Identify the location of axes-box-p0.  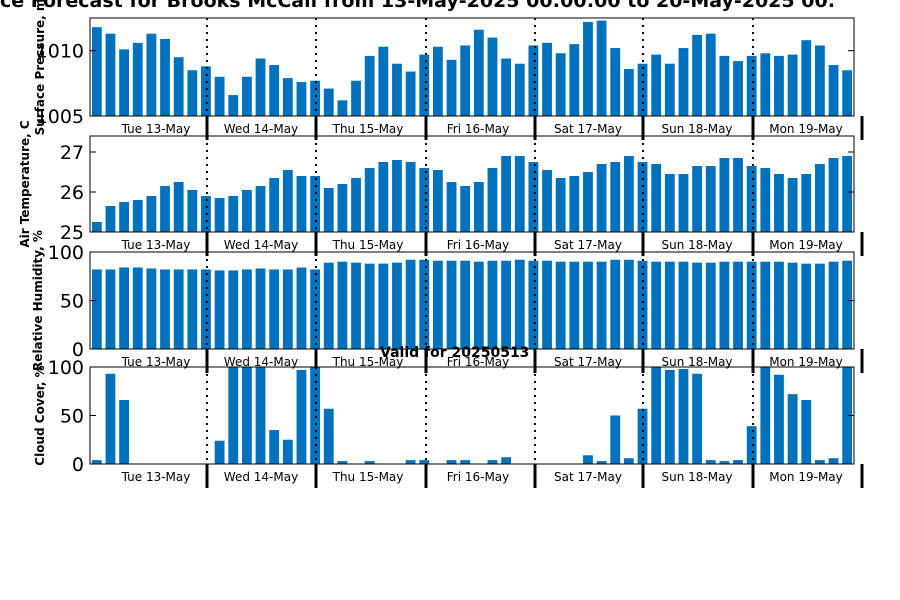
(472, 67).